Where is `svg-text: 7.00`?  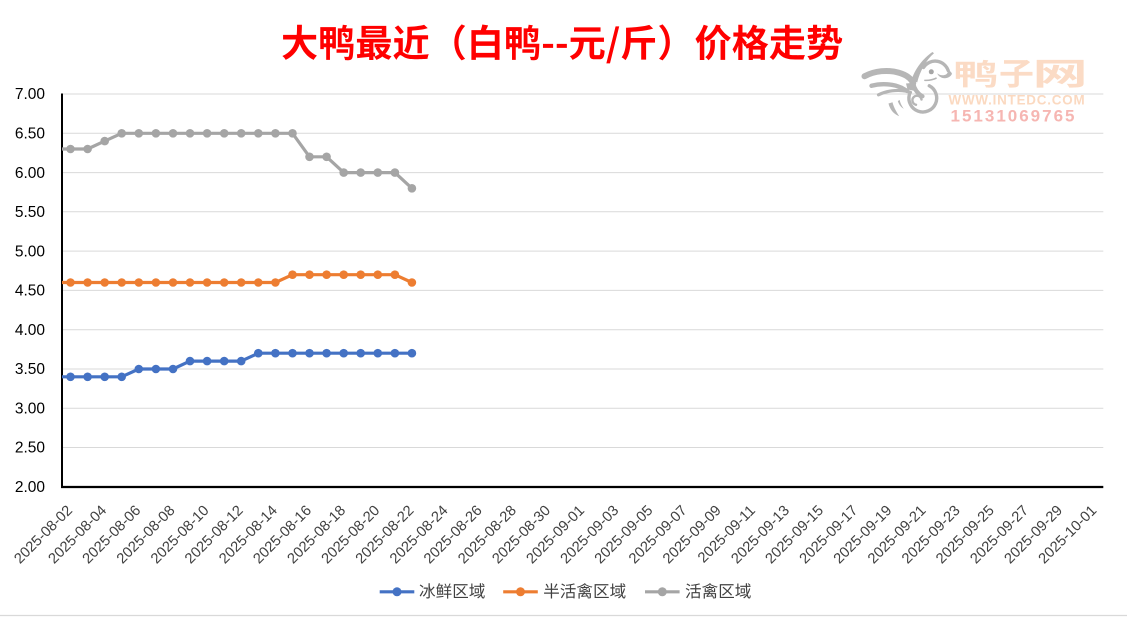 svg-text: 7.00 is located at coordinates (30, 94).